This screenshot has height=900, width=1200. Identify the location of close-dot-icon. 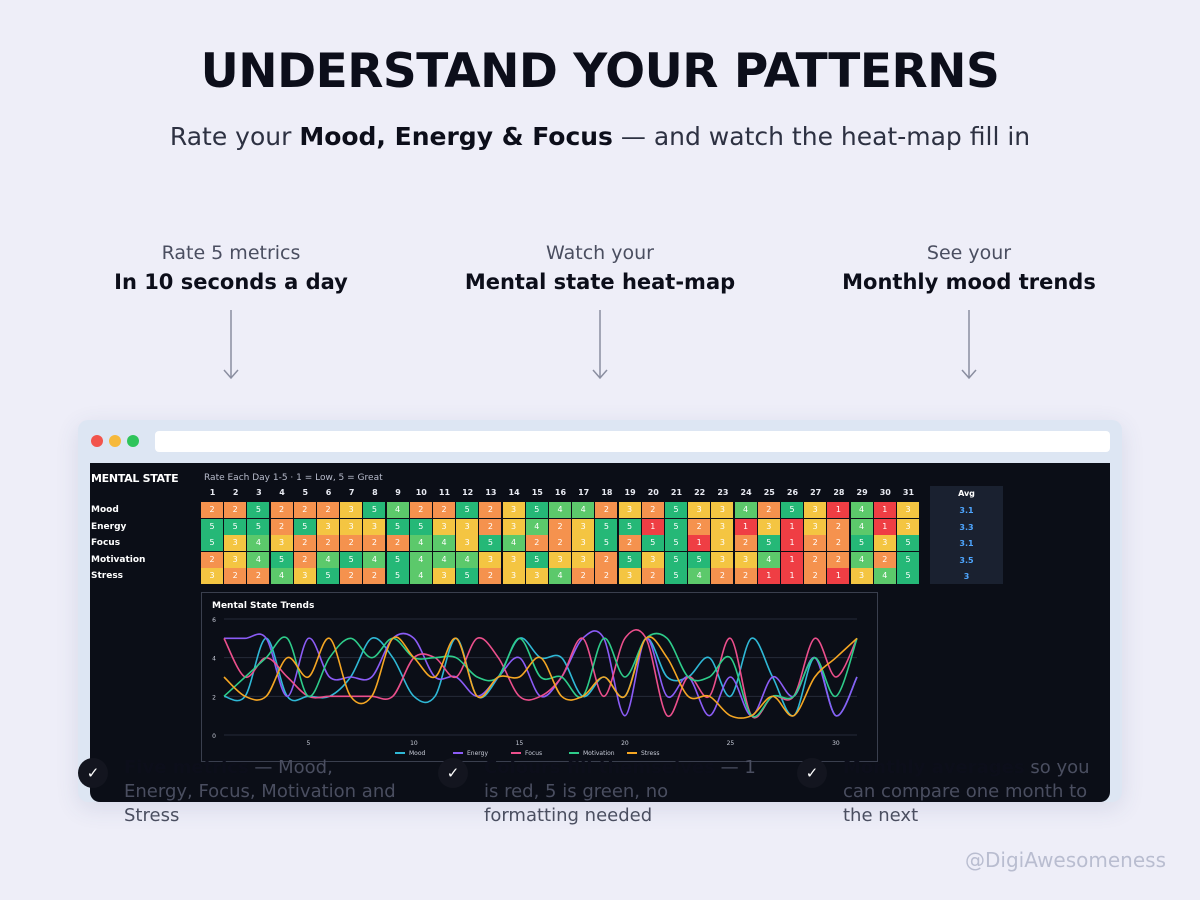
(97, 441).